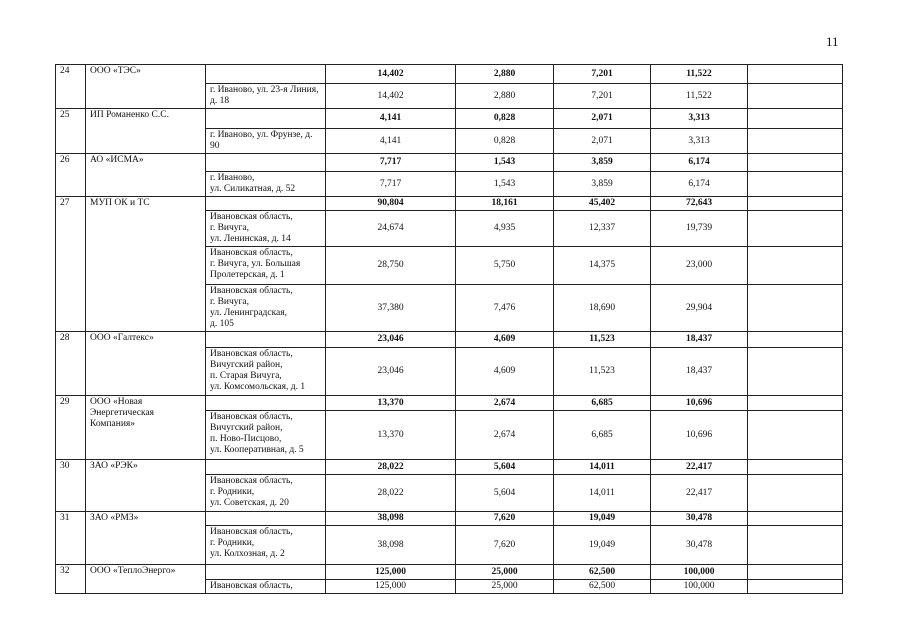 Image resolution: width=905 pixels, height=640 pixels. What do you see at coordinates (265, 184) in the screenshot?
I see `address: г. Иваново, ул. Силикатная, д. 52` at bounding box center [265, 184].